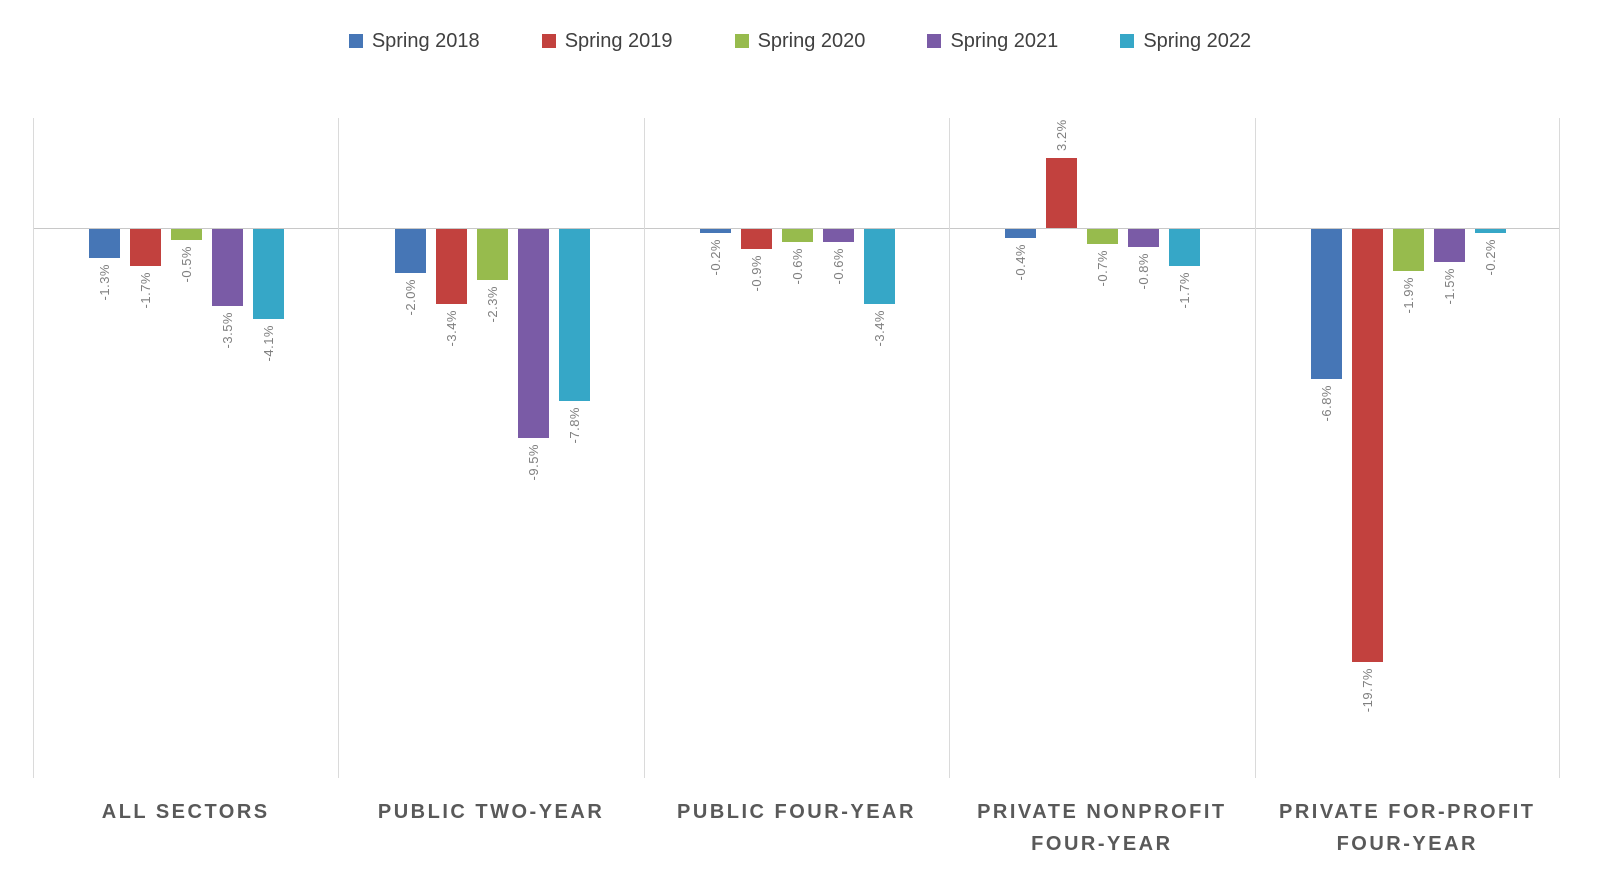  Describe the element at coordinates (1102, 828) in the screenshot. I see `category-label: PRIVATE NONPROFIT FOUR-YEAR` at that location.